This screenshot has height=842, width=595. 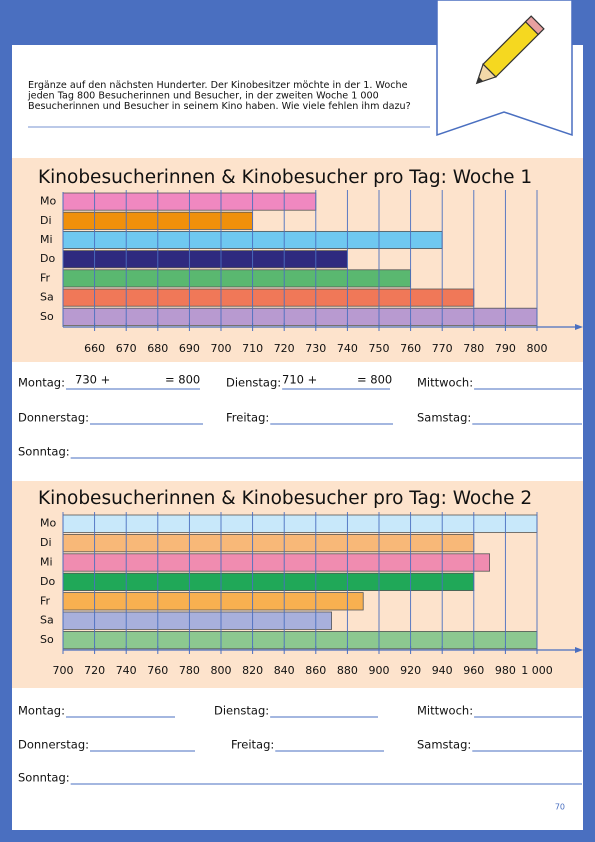 What do you see at coordinates (315, 670) in the screenshot?
I see `x-tick-label: 860` at bounding box center [315, 670].